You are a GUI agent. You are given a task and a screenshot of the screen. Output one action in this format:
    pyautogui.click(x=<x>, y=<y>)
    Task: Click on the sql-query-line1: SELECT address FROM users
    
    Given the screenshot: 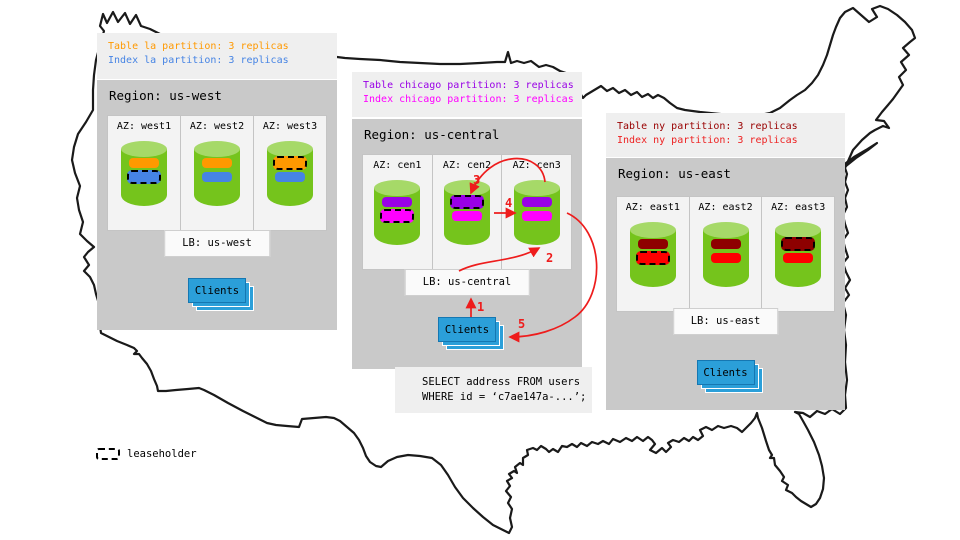 What is the action you would take?
    pyautogui.click(x=501, y=382)
    